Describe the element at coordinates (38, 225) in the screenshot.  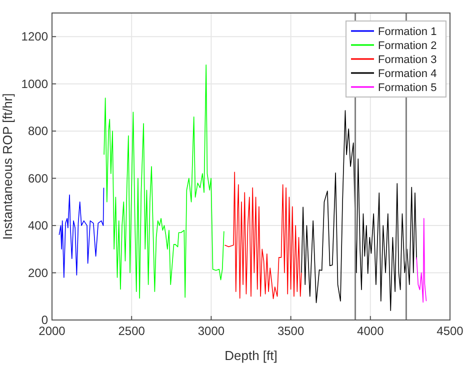
I see `y-tick-label: 400` at that location.